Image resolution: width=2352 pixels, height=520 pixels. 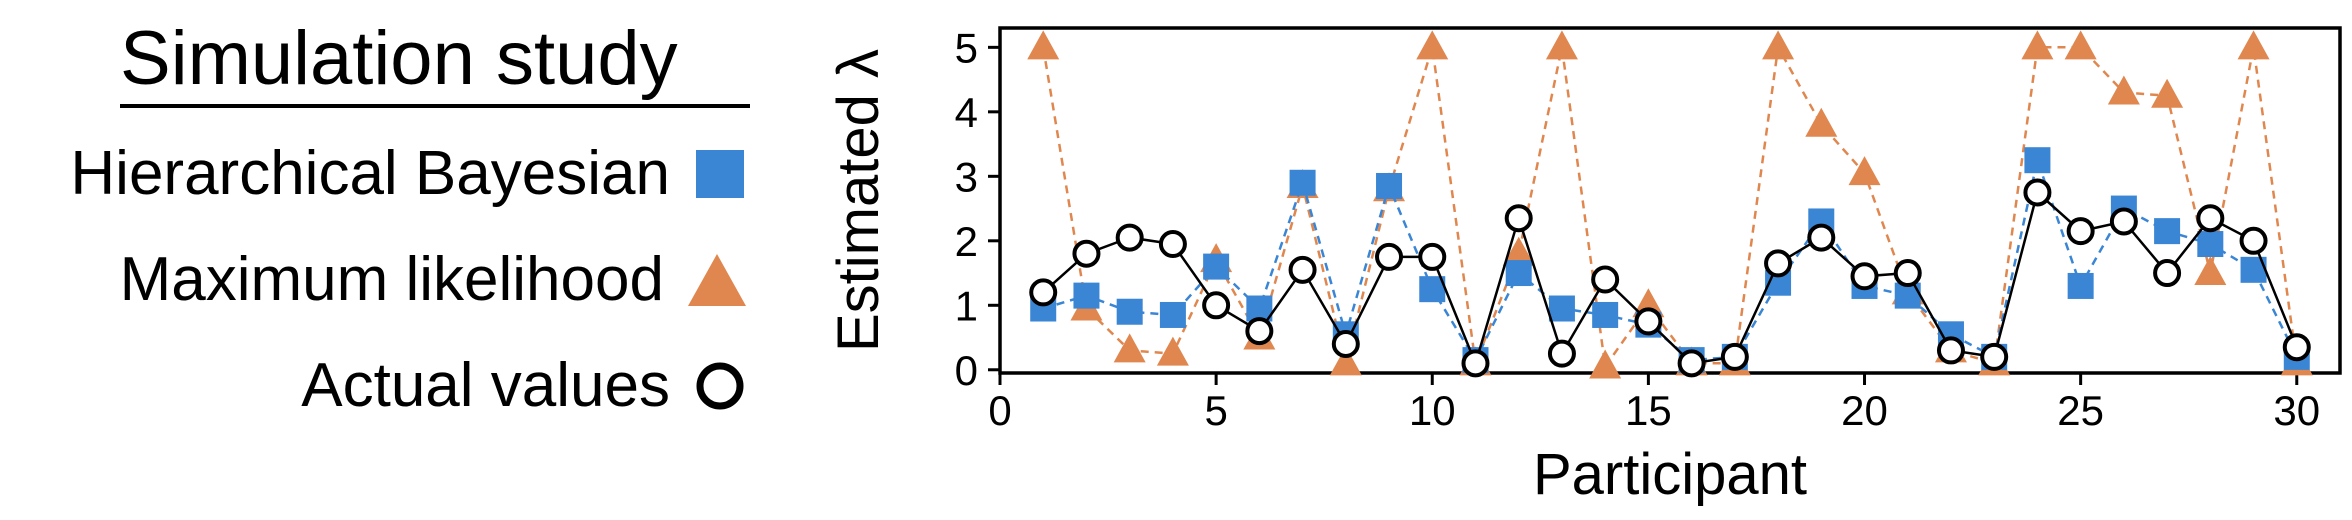 I want to click on x-tick-label: 0, so click(x=999, y=410).